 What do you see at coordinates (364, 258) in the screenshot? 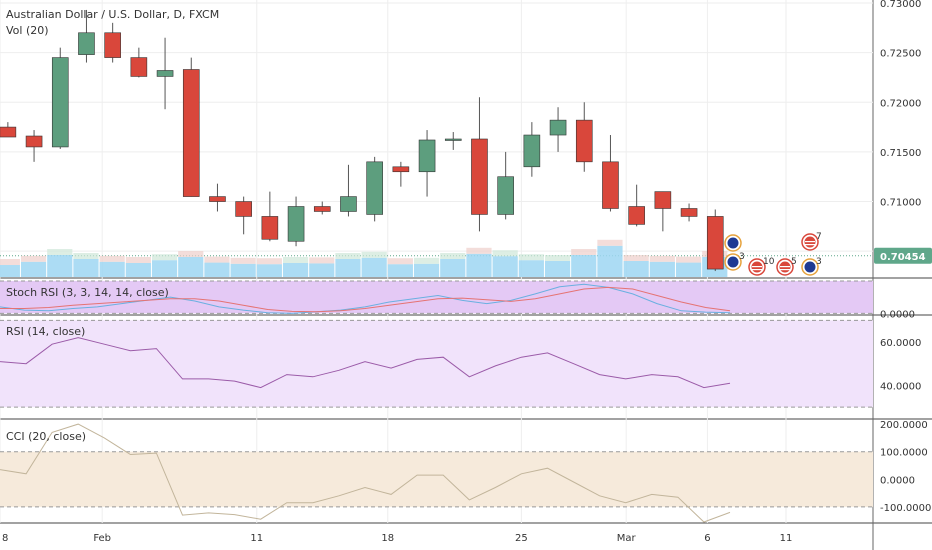
I see `volume-bars` at bounding box center [364, 258].